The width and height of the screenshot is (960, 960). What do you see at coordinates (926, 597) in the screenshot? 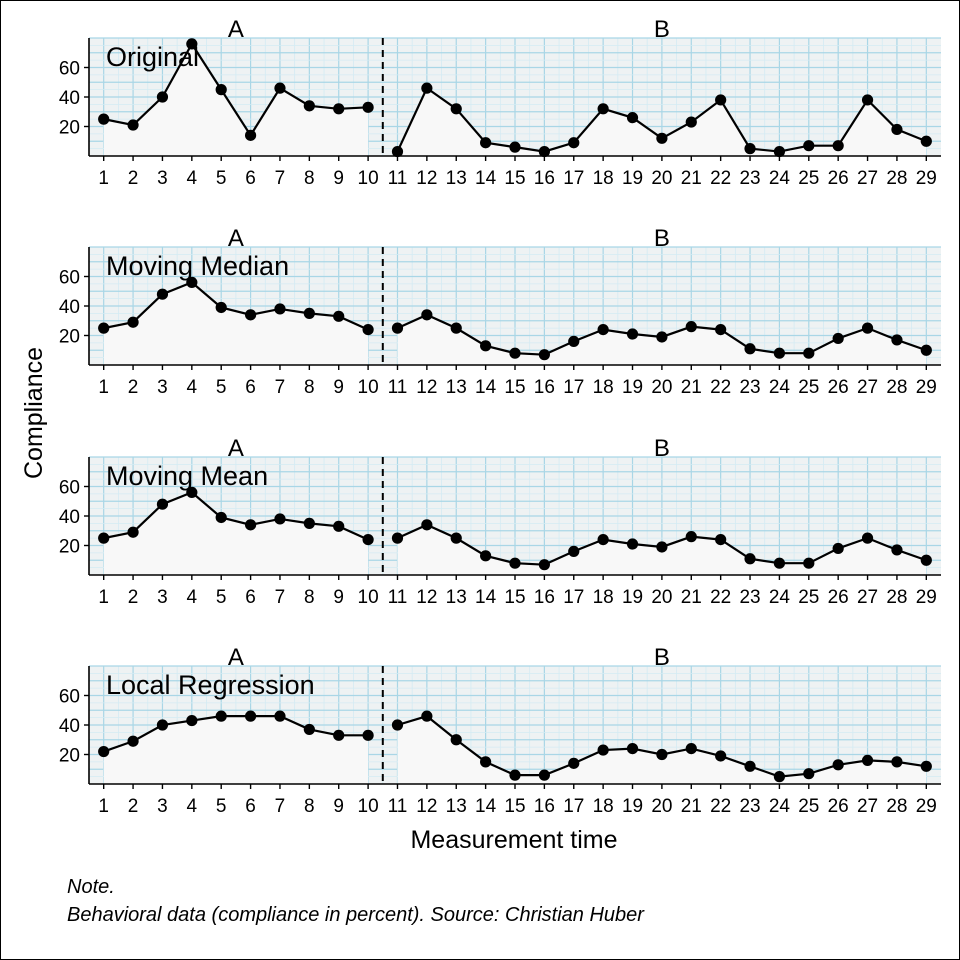
I see `x-tick-label: 29` at bounding box center [926, 597].